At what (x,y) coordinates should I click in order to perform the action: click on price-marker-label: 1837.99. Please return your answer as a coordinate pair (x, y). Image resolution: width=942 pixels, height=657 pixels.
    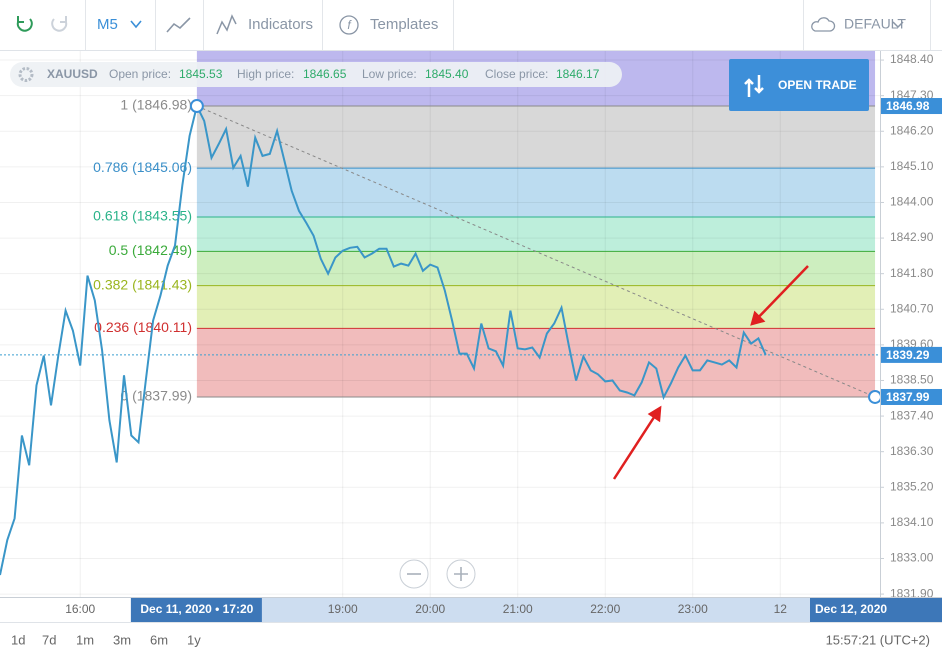
    Looking at the image, I should click on (908, 397).